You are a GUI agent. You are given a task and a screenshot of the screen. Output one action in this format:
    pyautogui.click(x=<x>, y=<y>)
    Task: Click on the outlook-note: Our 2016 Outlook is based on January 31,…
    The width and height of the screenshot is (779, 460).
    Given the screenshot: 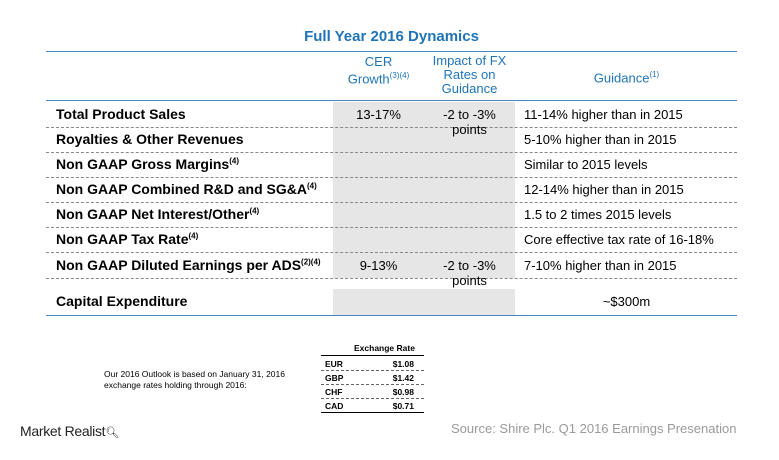 What is the action you would take?
    pyautogui.click(x=194, y=379)
    